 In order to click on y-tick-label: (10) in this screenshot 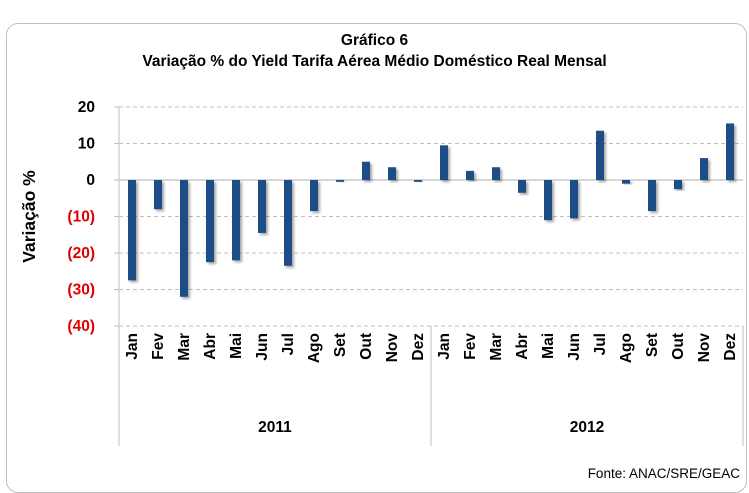, I will do `click(81, 217)`.